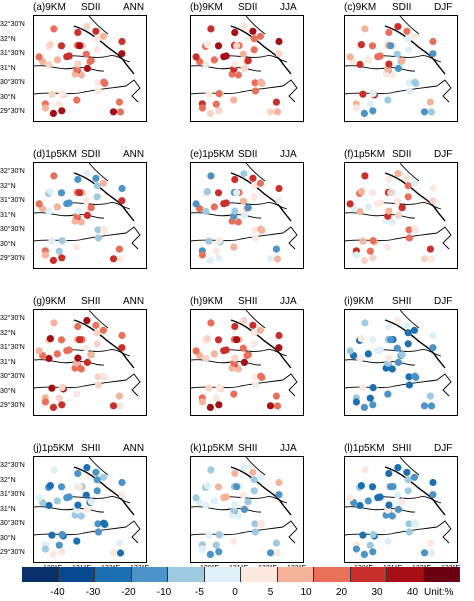  What do you see at coordinates (128, 592) in the screenshot?
I see `colorbar-label: -20` at bounding box center [128, 592].